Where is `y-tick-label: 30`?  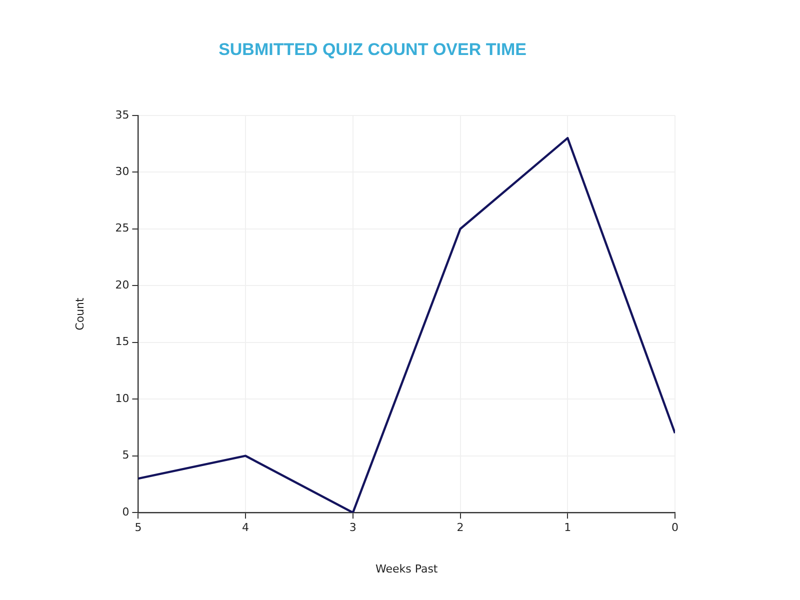
y-tick-label: 30 is located at coordinates (122, 171).